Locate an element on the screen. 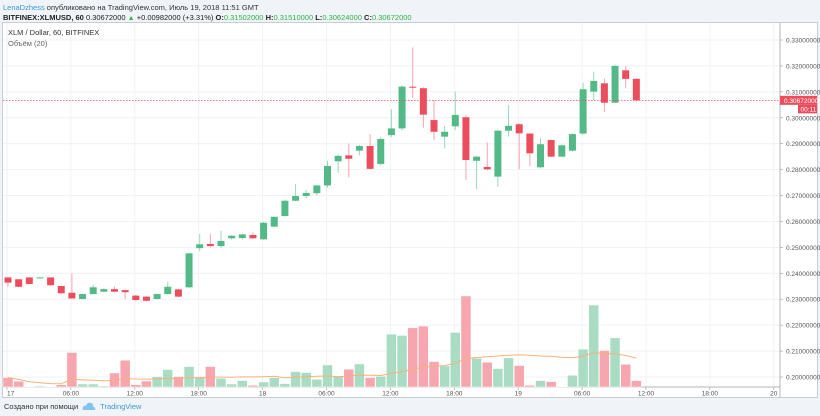 This screenshot has width=820, height=416. price-change: +0.00982000 (+3.31%) is located at coordinates (175, 17).